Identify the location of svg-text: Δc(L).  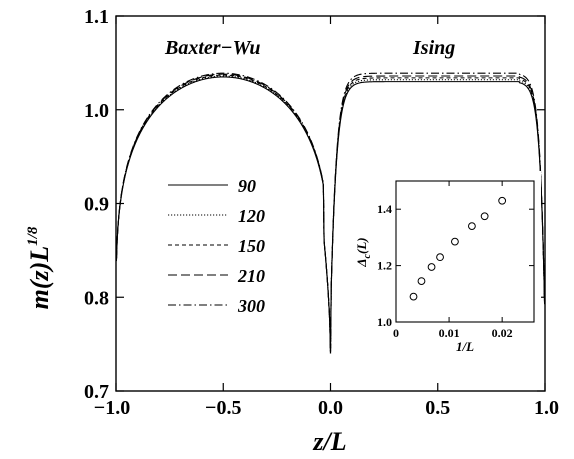
(363, 252).